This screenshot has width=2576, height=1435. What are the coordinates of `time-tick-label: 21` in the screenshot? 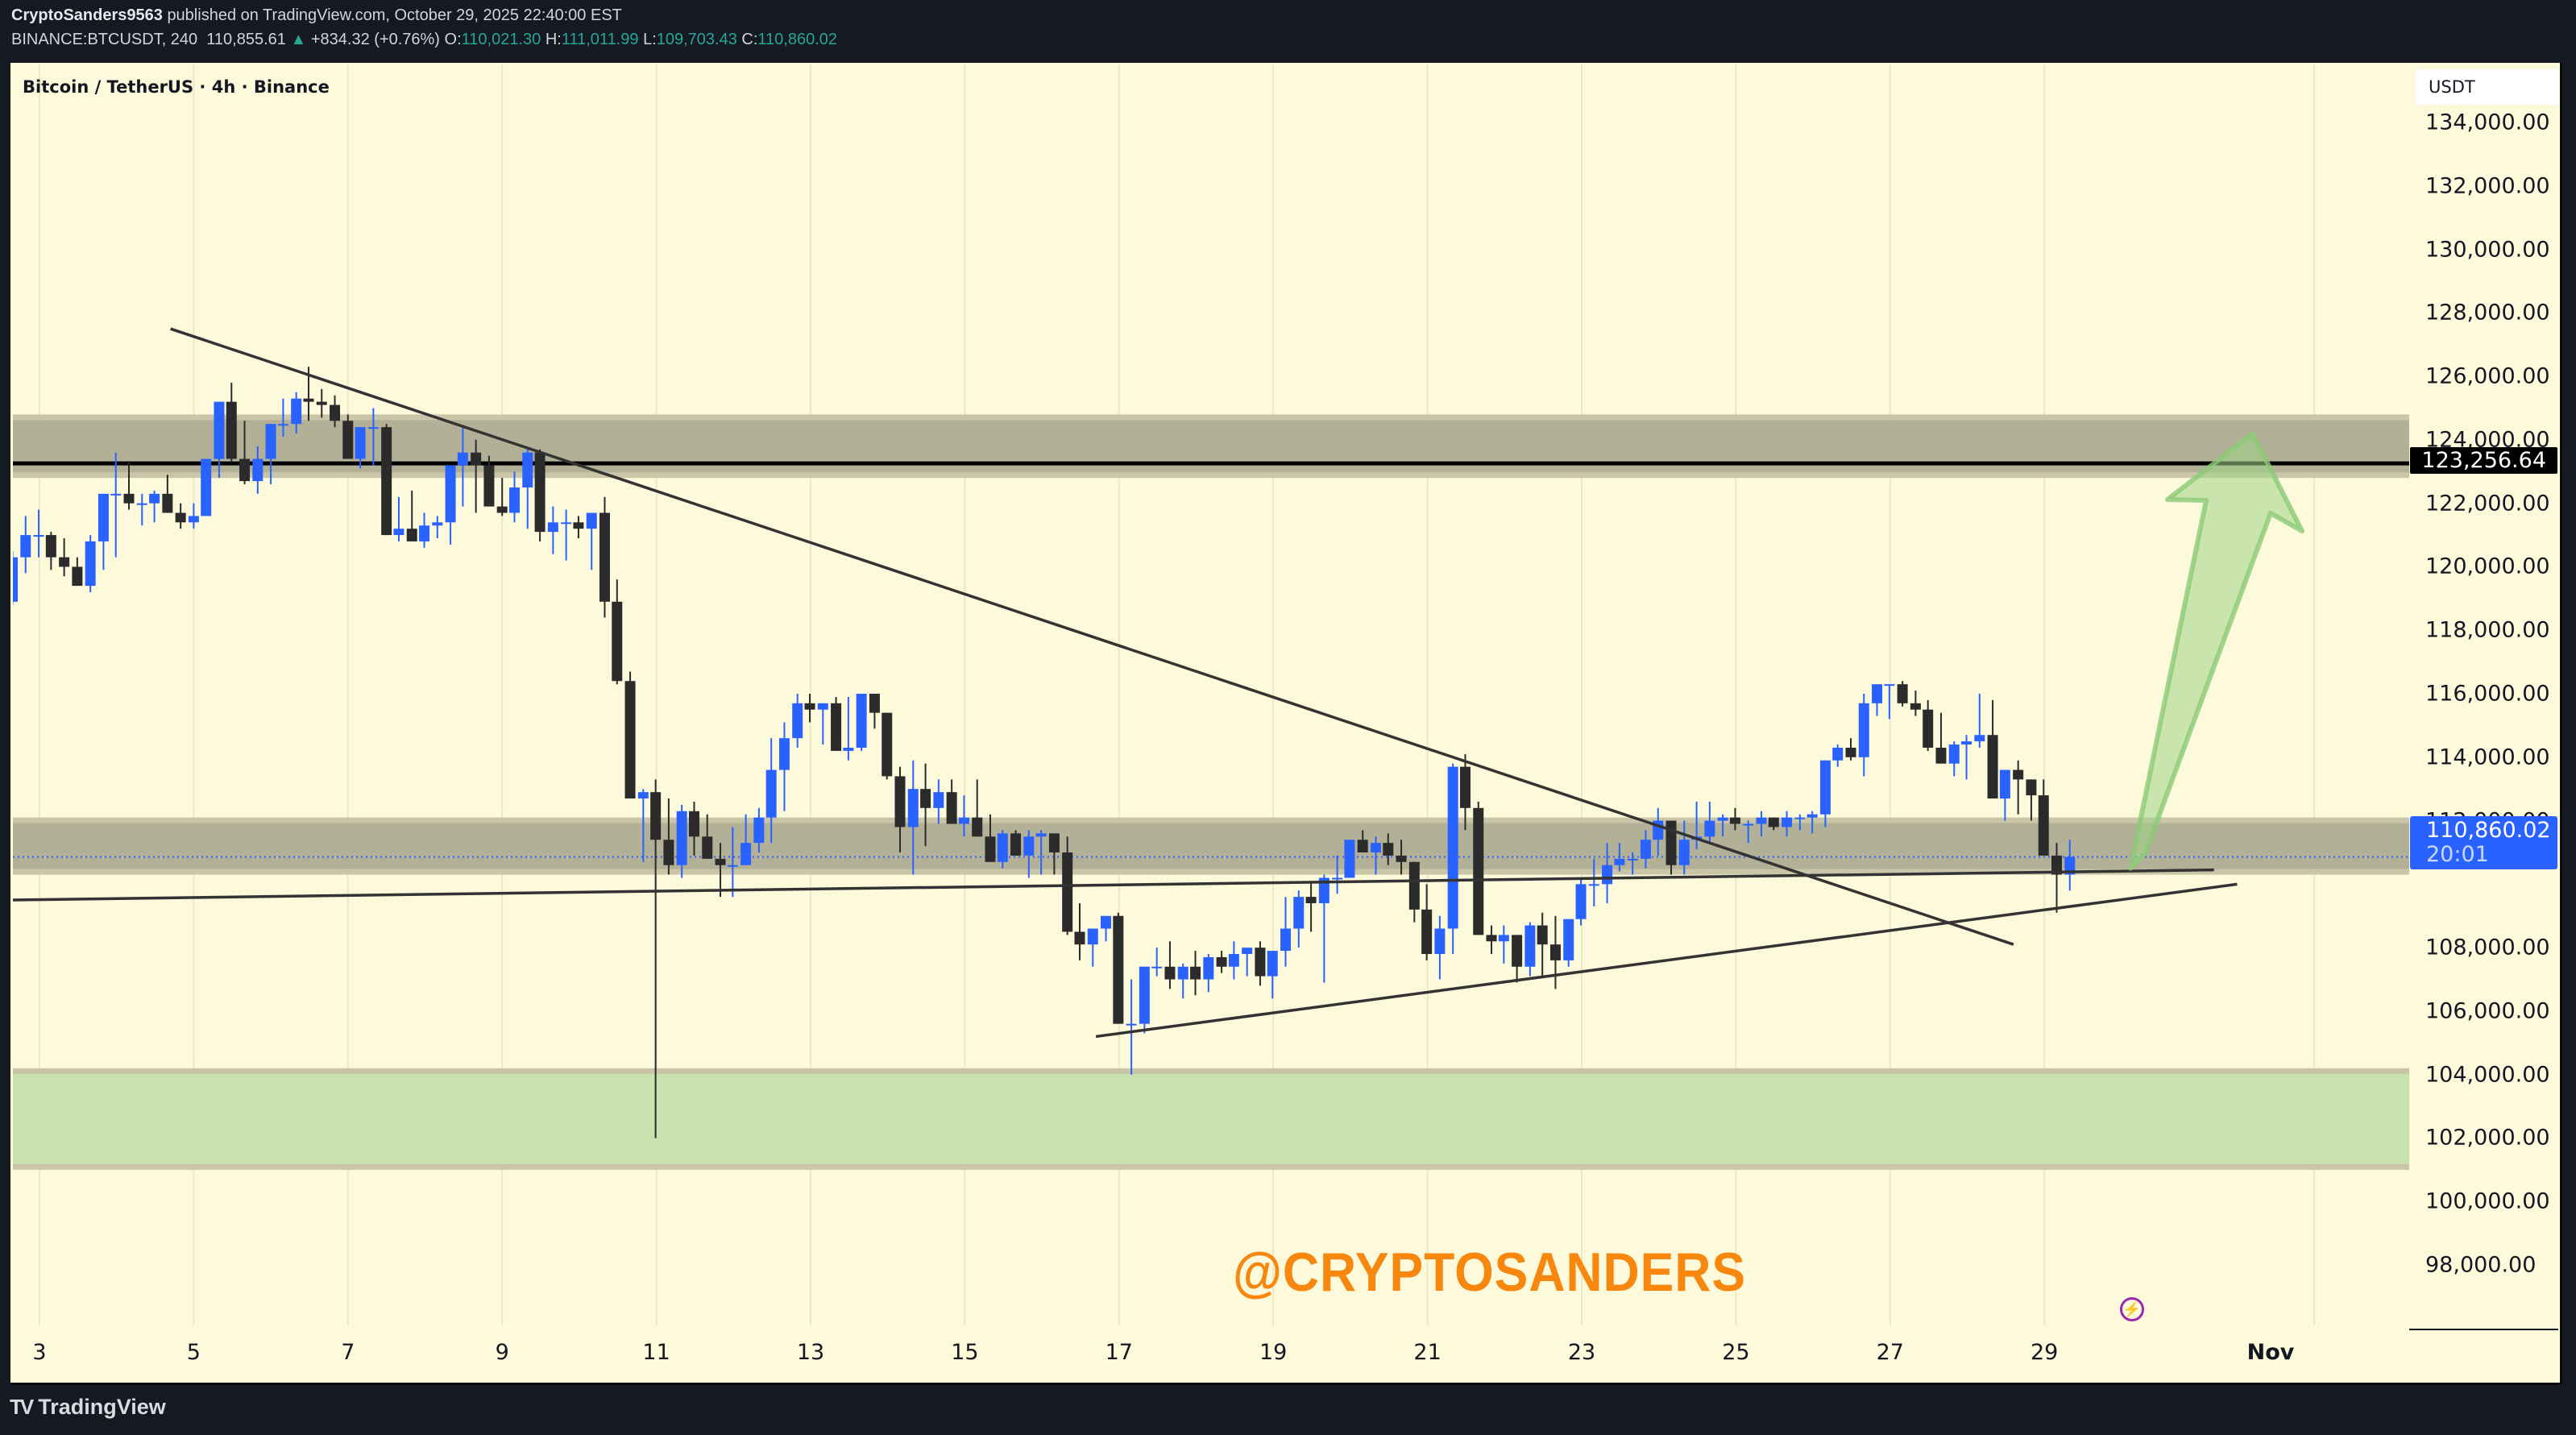 It's located at (1427, 1352).